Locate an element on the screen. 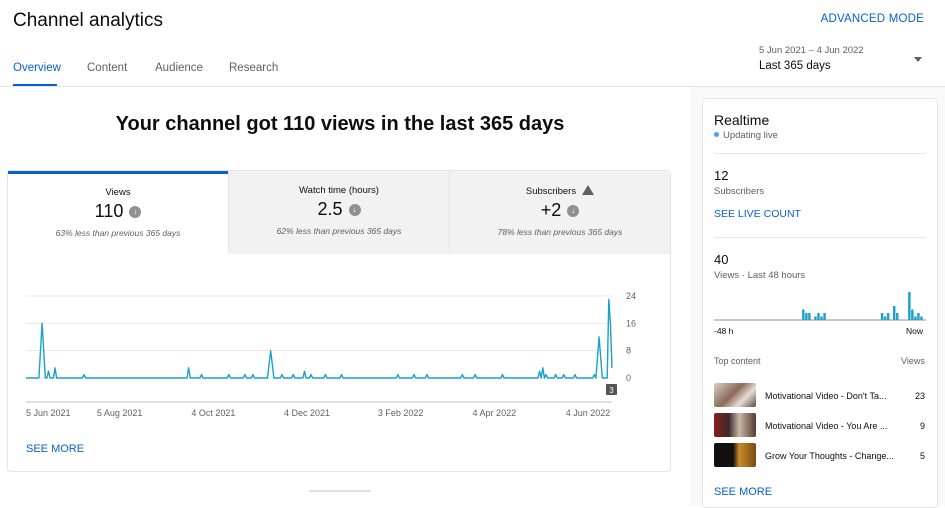 The height and width of the screenshot is (508, 945). bars-axis-start: -48 h is located at coordinates (724, 331).